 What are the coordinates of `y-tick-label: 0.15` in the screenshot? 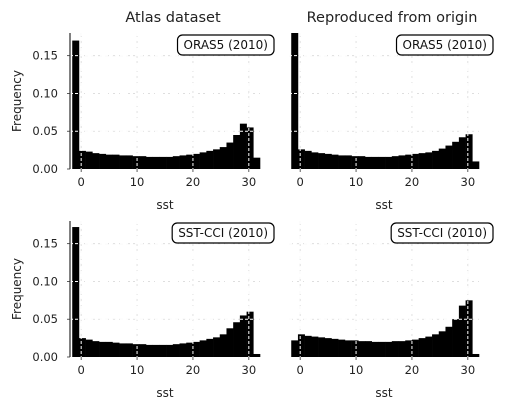 It's located at (45, 56).